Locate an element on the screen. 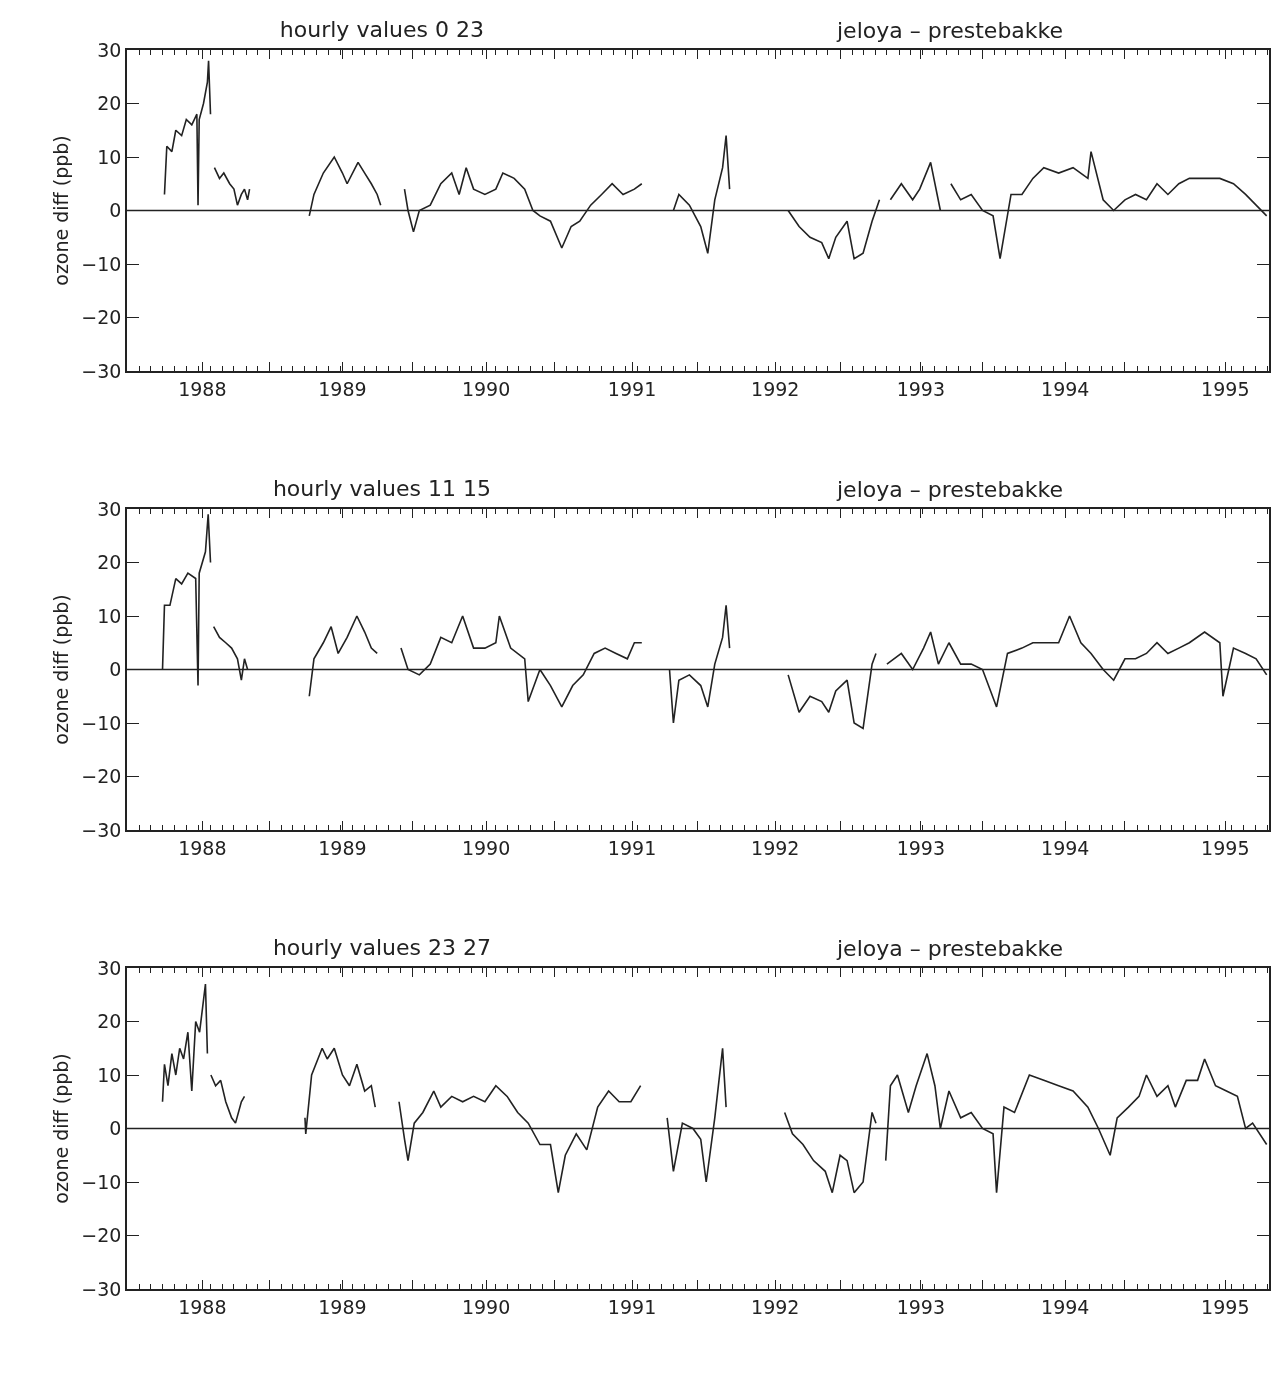 The image size is (1273, 1377). chart-title: hourly values 23 27 is located at coordinates (381, 948).